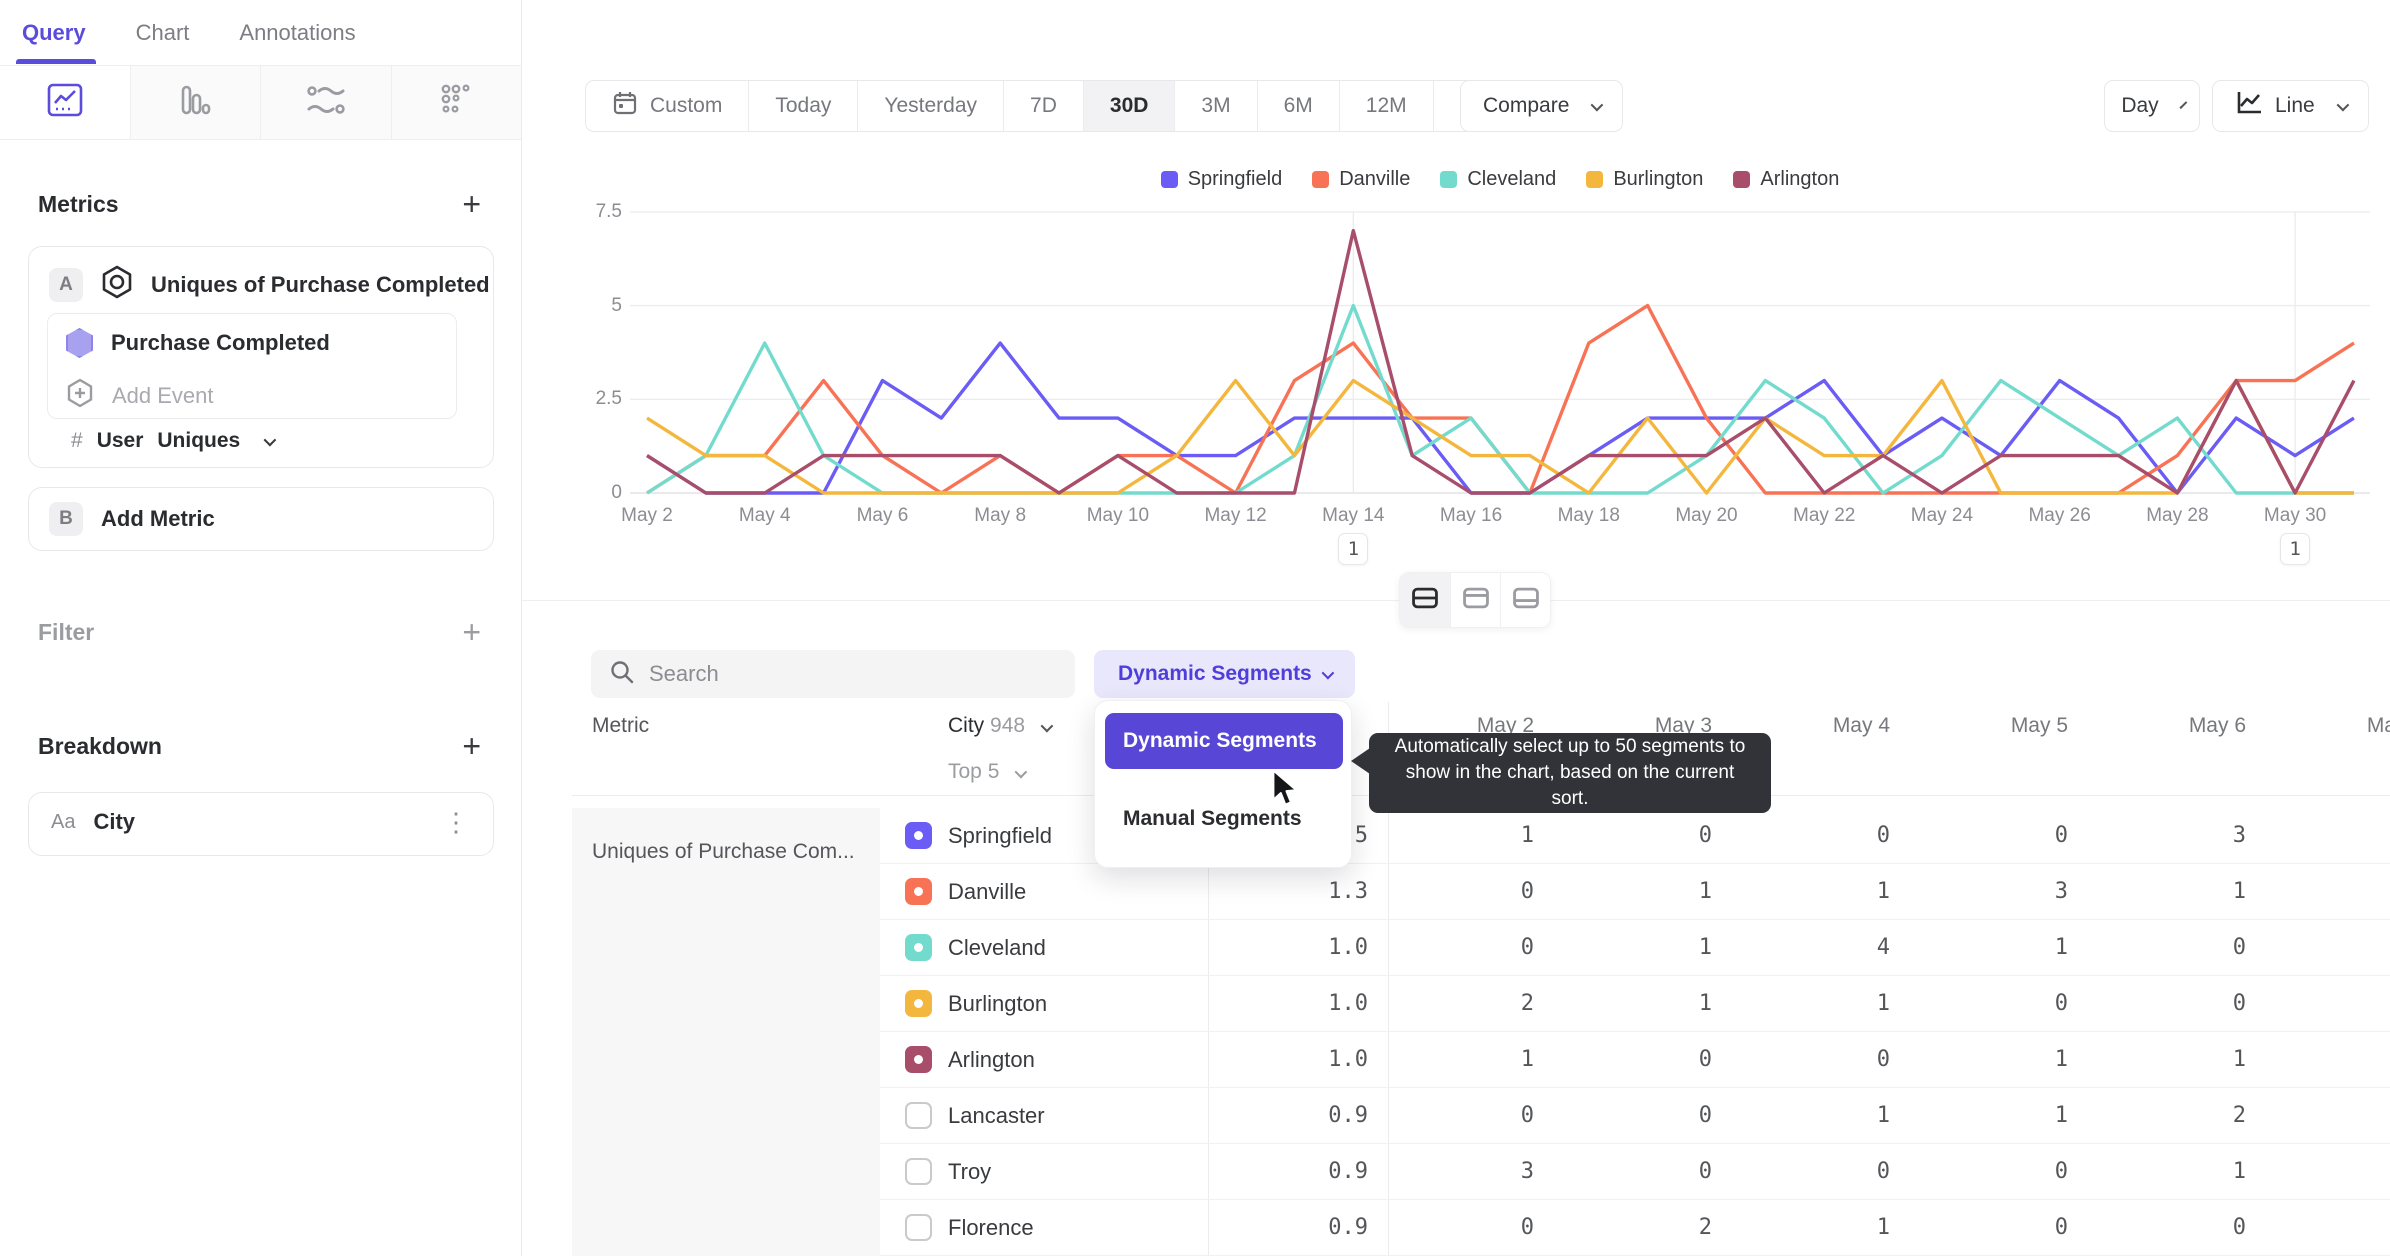 Image resolution: width=2390 pixels, height=1256 pixels. I want to click on flow-chart-icon, so click(326, 102).